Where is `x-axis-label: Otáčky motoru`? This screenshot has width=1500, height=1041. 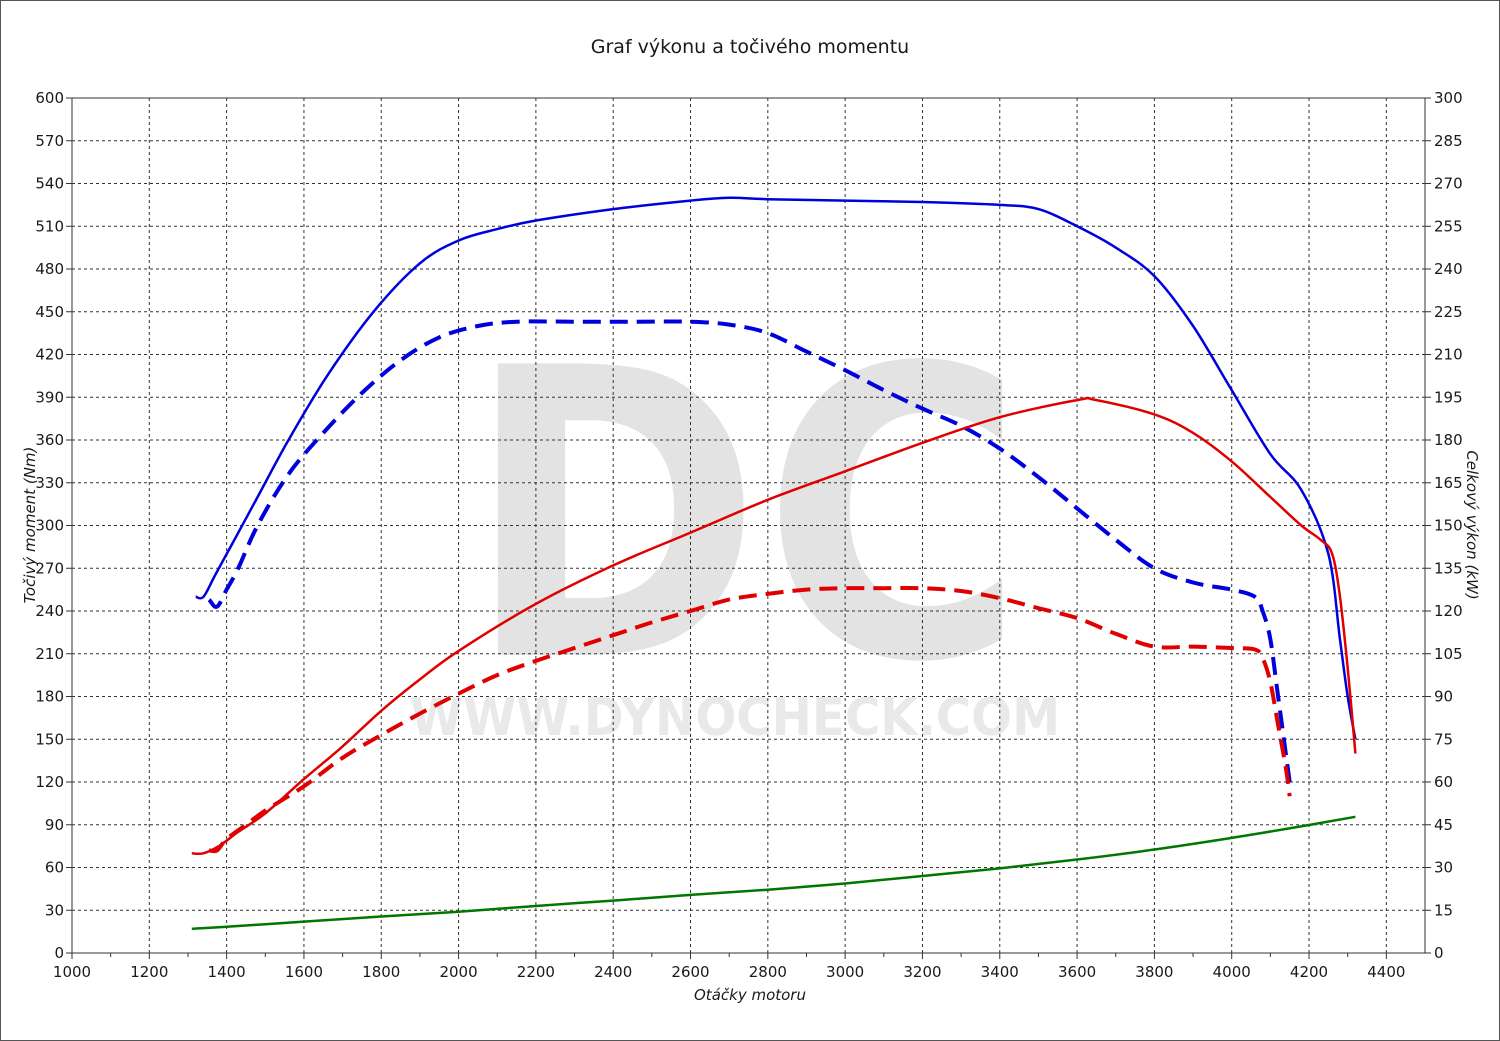
x-axis-label: Otáčky motoru is located at coordinates (750, 995).